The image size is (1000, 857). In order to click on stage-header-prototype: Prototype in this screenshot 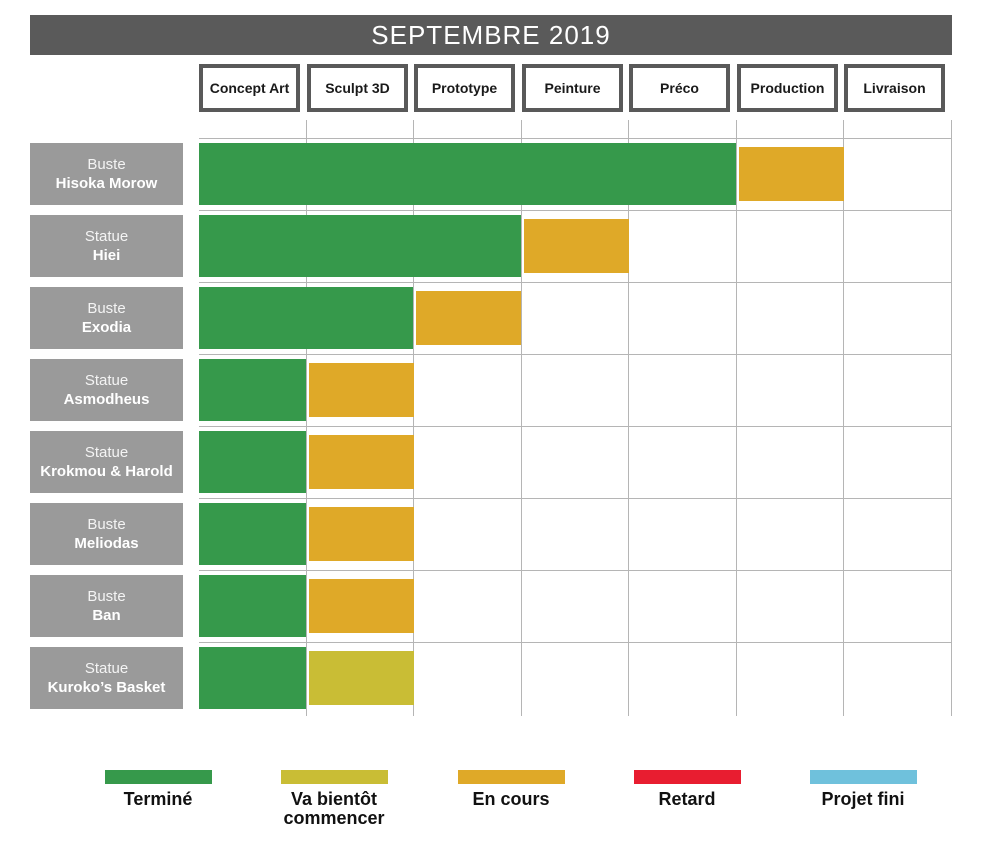, I will do `click(464, 88)`.